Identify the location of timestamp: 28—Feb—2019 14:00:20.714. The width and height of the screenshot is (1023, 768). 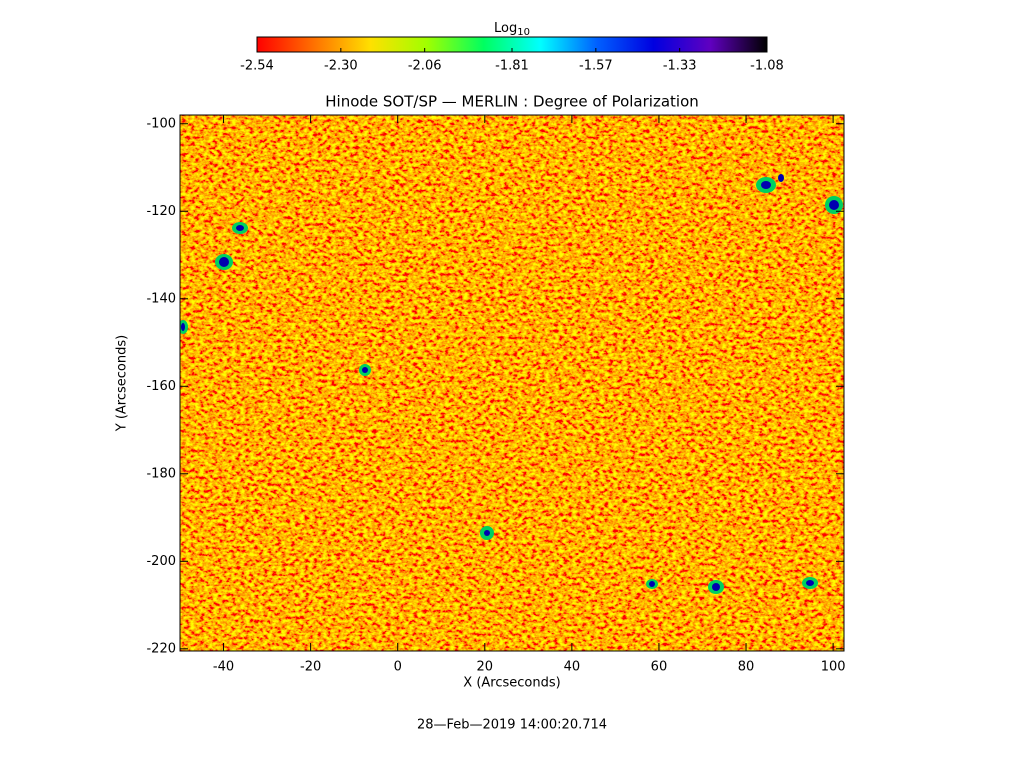
(512, 725).